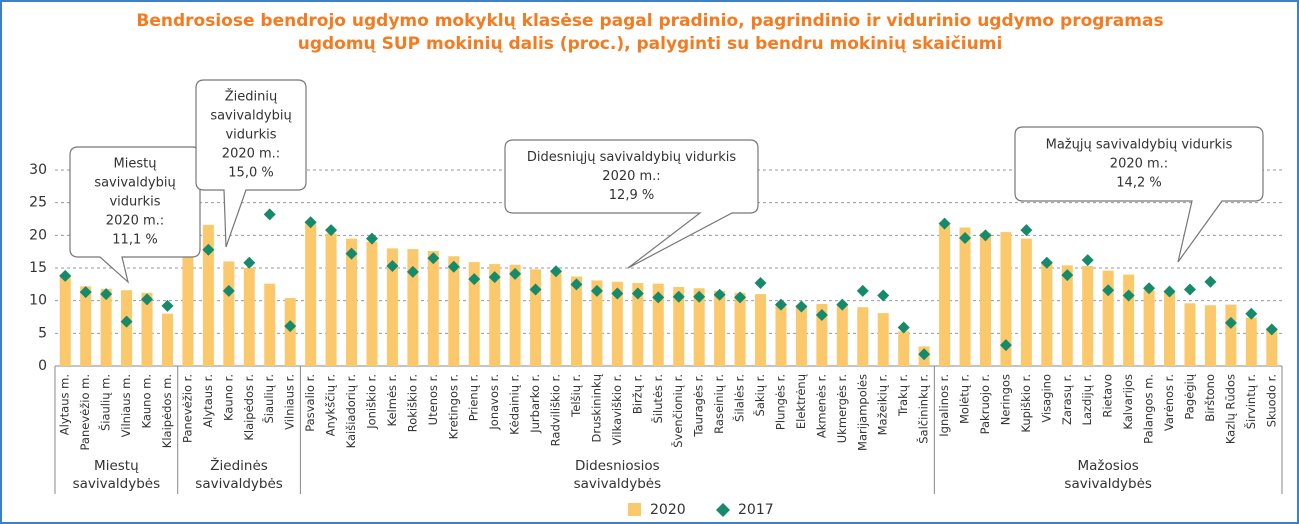  I want to click on x-tick-label: Rietavo, so click(1108, 396).